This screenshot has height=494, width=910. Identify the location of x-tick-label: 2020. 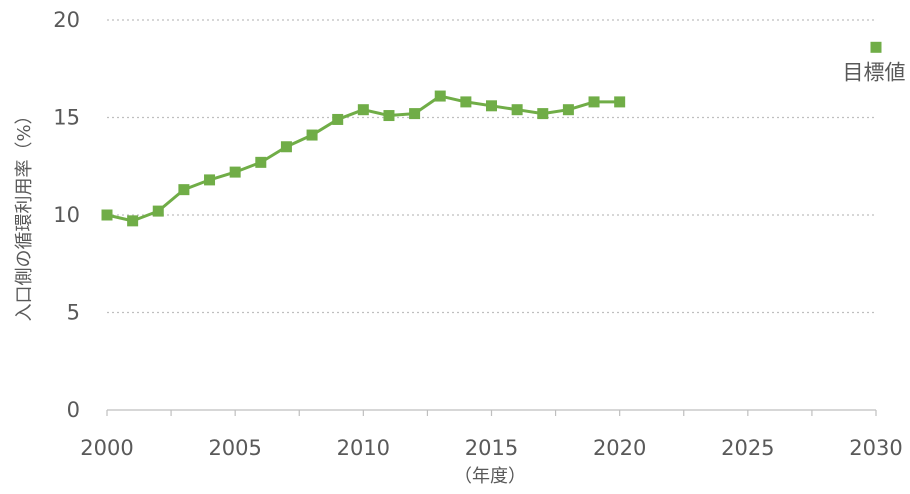
(619, 448).